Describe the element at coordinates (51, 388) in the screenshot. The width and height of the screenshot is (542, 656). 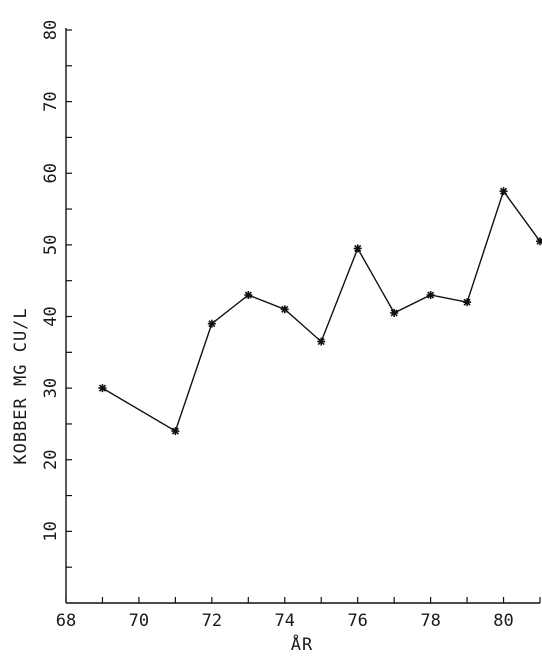
I see `y-tick-label: 30` at that location.